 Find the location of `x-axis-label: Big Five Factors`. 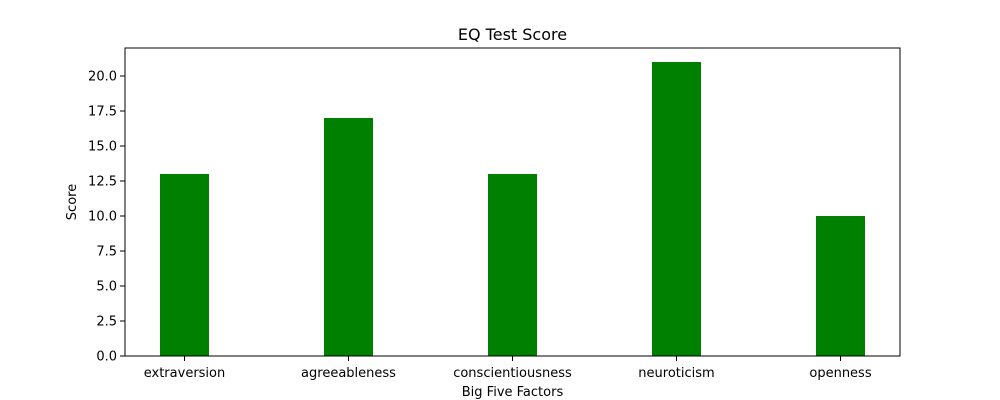

x-axis-label: Big Five Factors is located at coordinates (513, 392).